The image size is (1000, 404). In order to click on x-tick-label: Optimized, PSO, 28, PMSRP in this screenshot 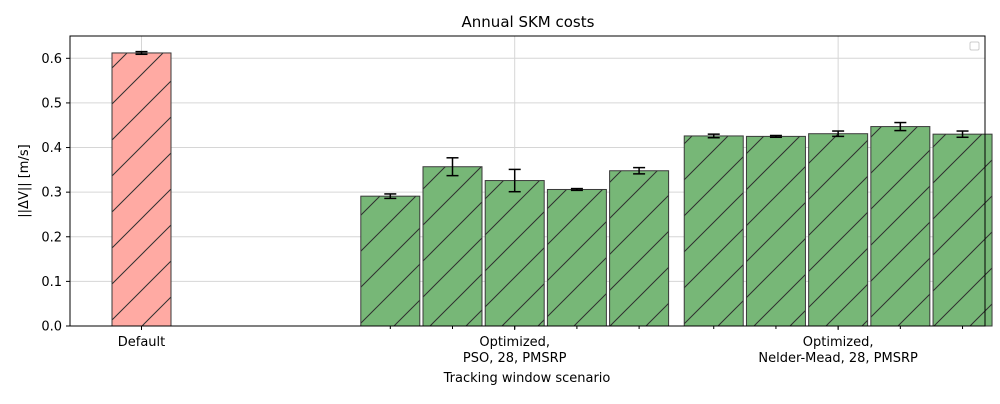, I will do `click(515, 350)`.